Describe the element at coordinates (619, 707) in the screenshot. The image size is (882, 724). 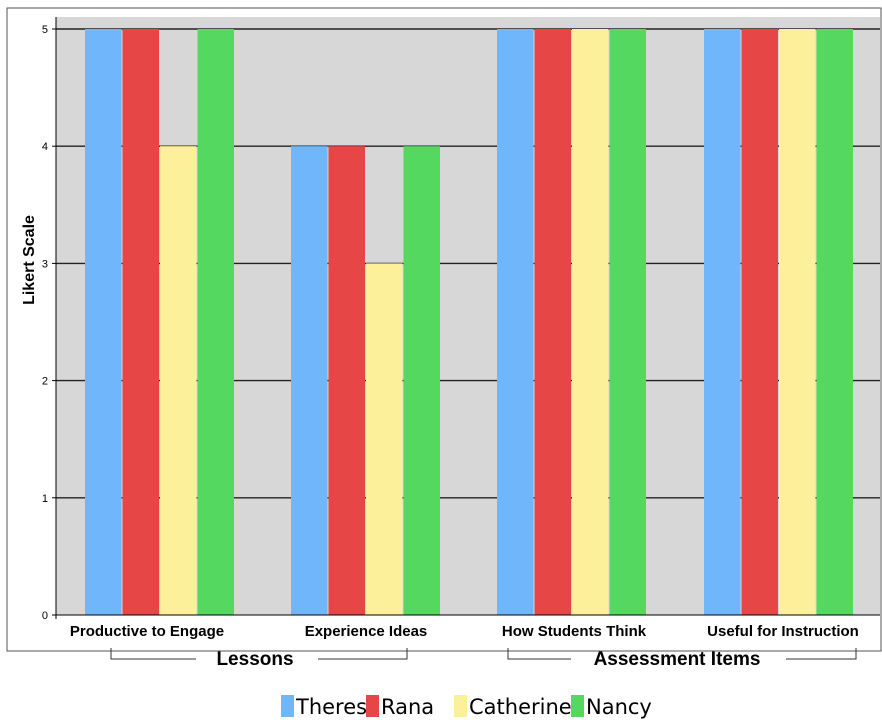
I see `legend-label: Nancy` at that location.